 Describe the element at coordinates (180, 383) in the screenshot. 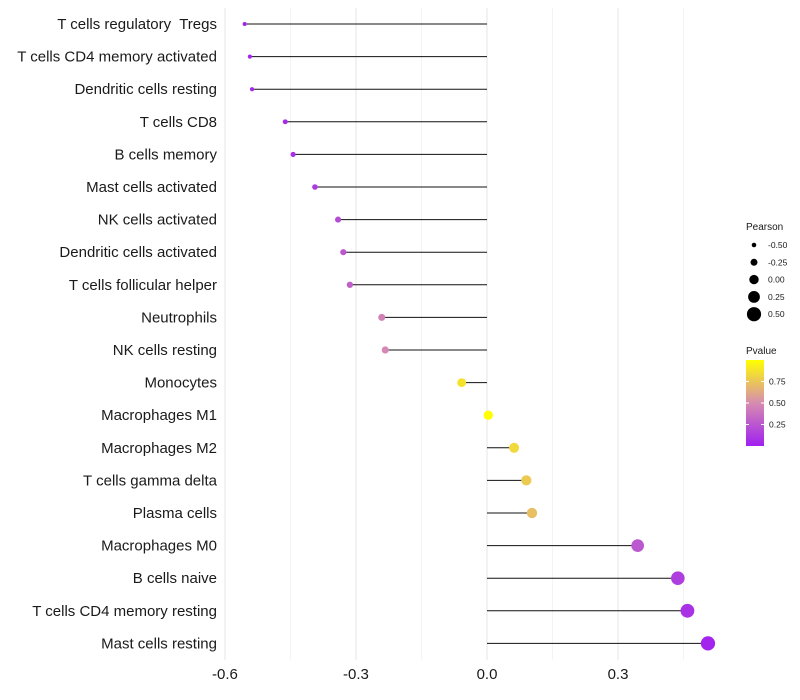

I see `category-label: Monocytes` at that location.